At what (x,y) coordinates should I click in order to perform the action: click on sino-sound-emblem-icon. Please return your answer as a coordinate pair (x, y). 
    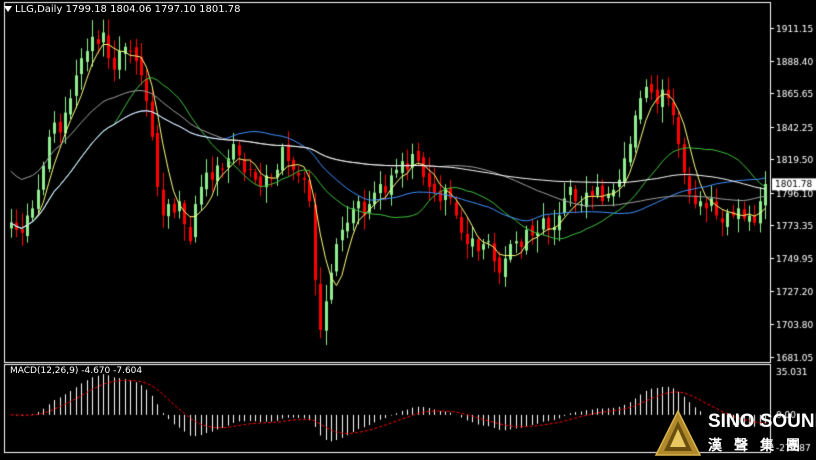
    Looking at the image, I should click on (678, 432).